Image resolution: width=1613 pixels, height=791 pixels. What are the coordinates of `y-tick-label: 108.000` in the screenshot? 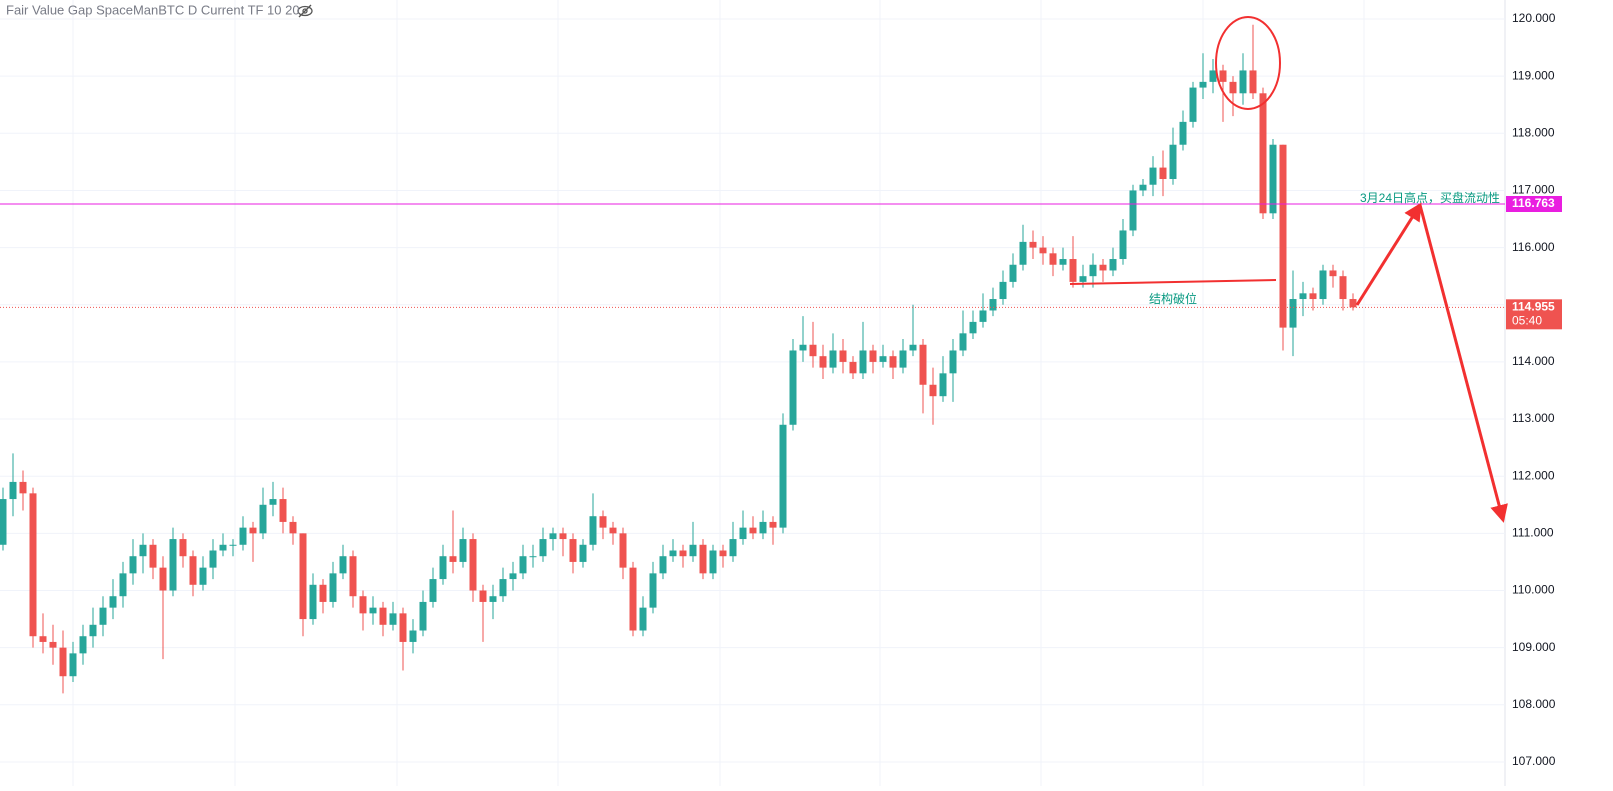 It's located at (1534, 704).